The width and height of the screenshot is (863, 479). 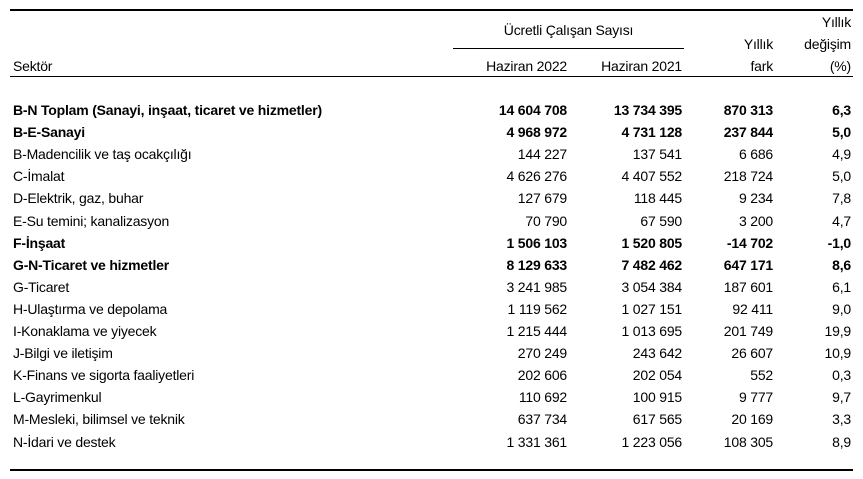 What do you see at coordinates (57, 397) in the screenshot?
I see `sector-cell: L-Gayrimenkul` at bounding box center [57, 397].